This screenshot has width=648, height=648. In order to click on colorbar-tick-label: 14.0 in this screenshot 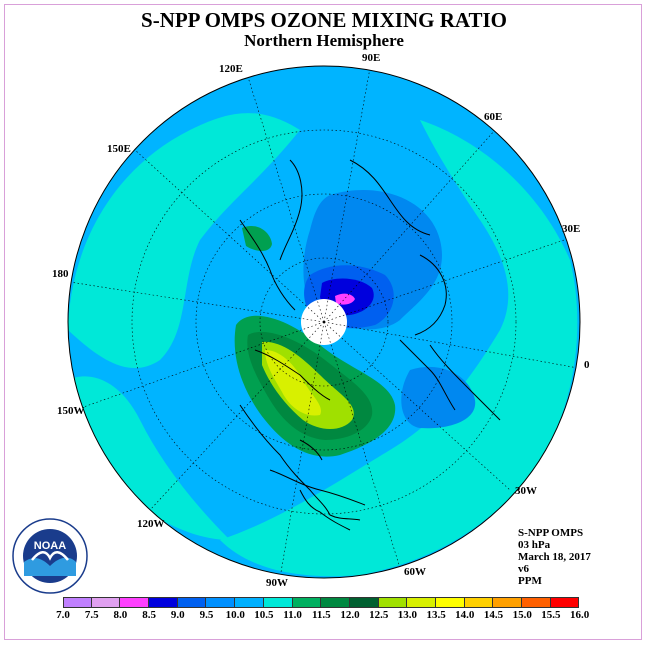, I will do `click(465, 615)`.